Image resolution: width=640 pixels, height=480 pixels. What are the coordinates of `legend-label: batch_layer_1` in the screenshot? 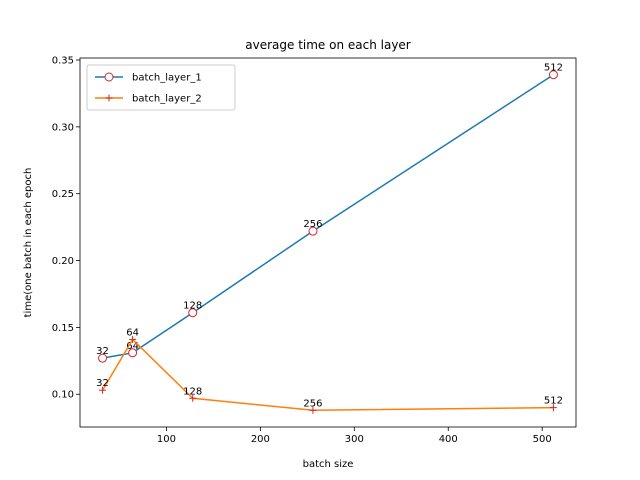 It's located at (167, 78).